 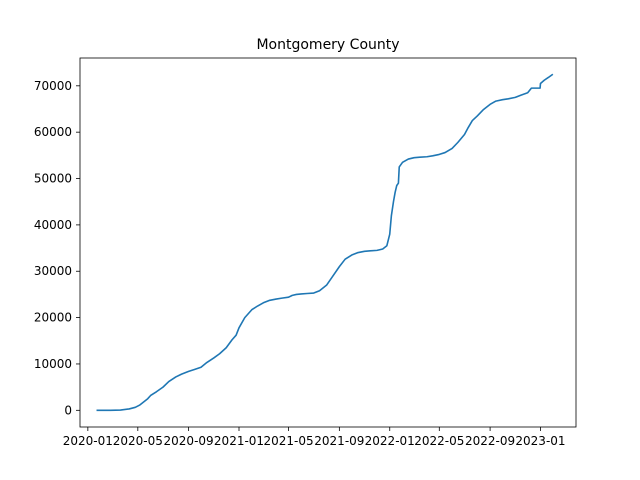 What do you see at coordinates (490, 441) in the screenshot?
I see `x-tick-label-8: 2022-09` at bounding box center [490, 441].